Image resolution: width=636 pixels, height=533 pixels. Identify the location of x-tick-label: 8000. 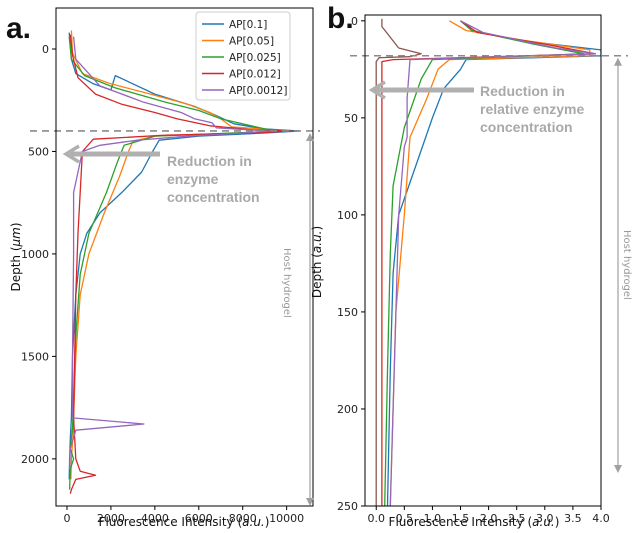
(243, 518).